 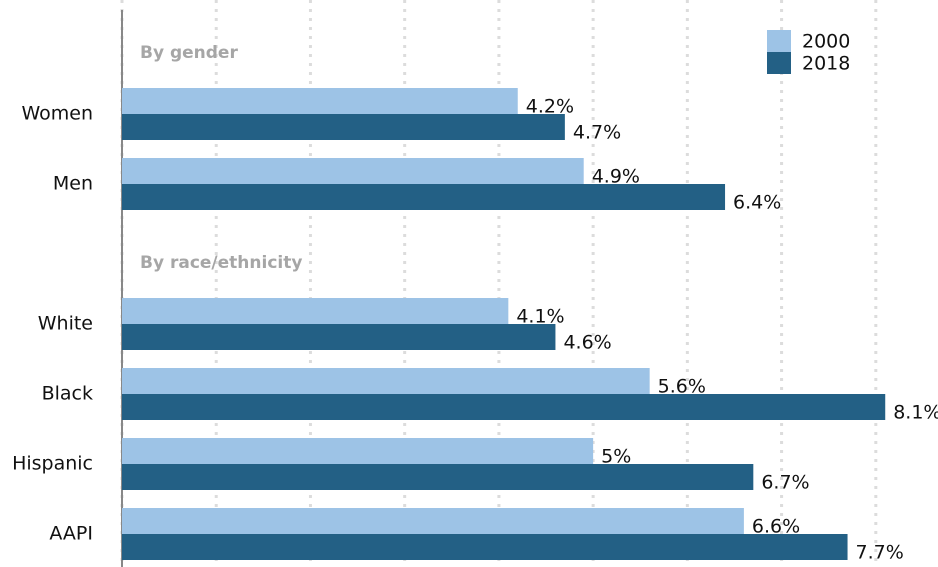 What do you see at coordinates (826, 42) in the screenshot?
I see `legend-label: 2000` at bounding box center [826, 42].